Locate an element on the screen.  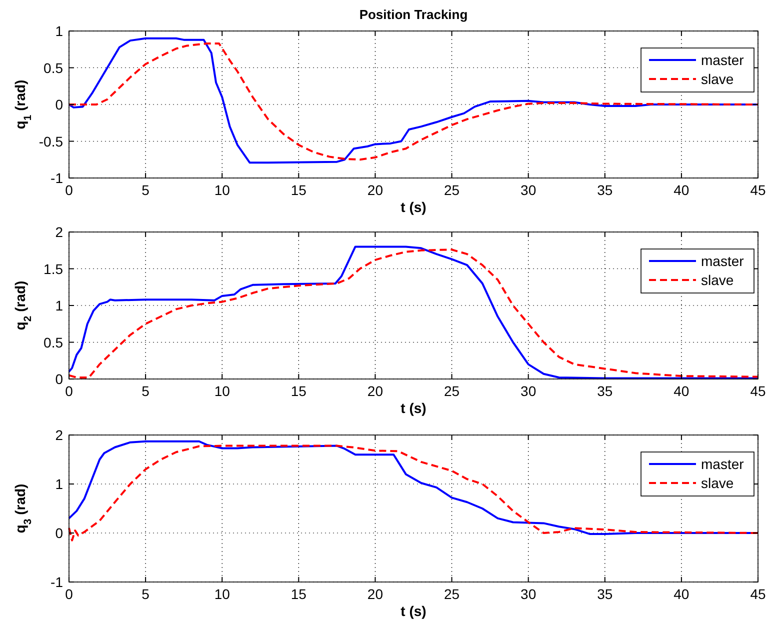
y-tick-label: 1.5 is located at coordinates (54, 268).